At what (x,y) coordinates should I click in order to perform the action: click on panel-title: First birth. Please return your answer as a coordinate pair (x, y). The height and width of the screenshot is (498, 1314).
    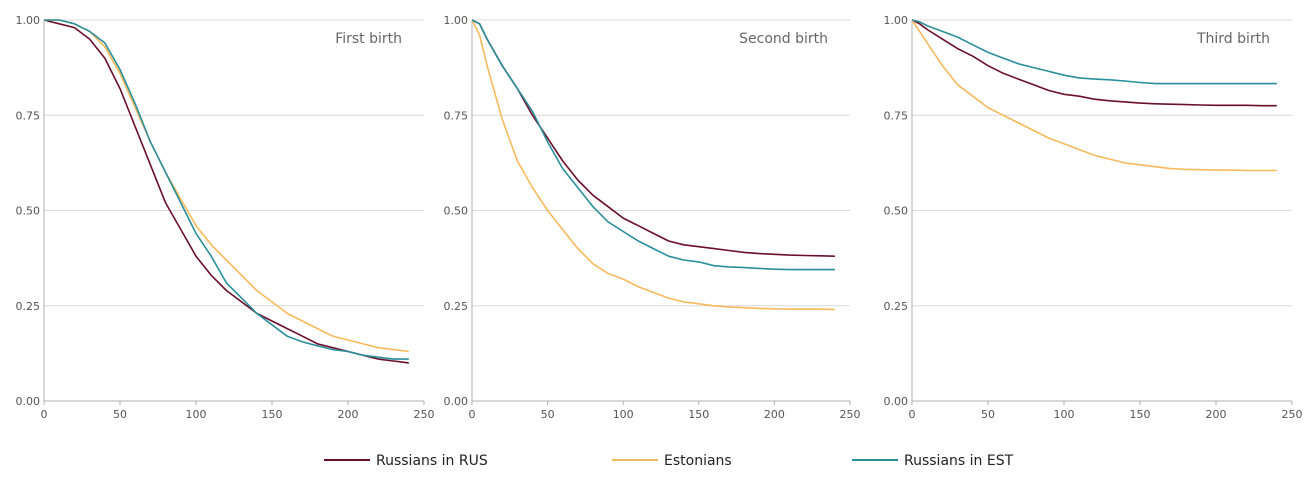
    Looking at the image, I should click on (368, 39).